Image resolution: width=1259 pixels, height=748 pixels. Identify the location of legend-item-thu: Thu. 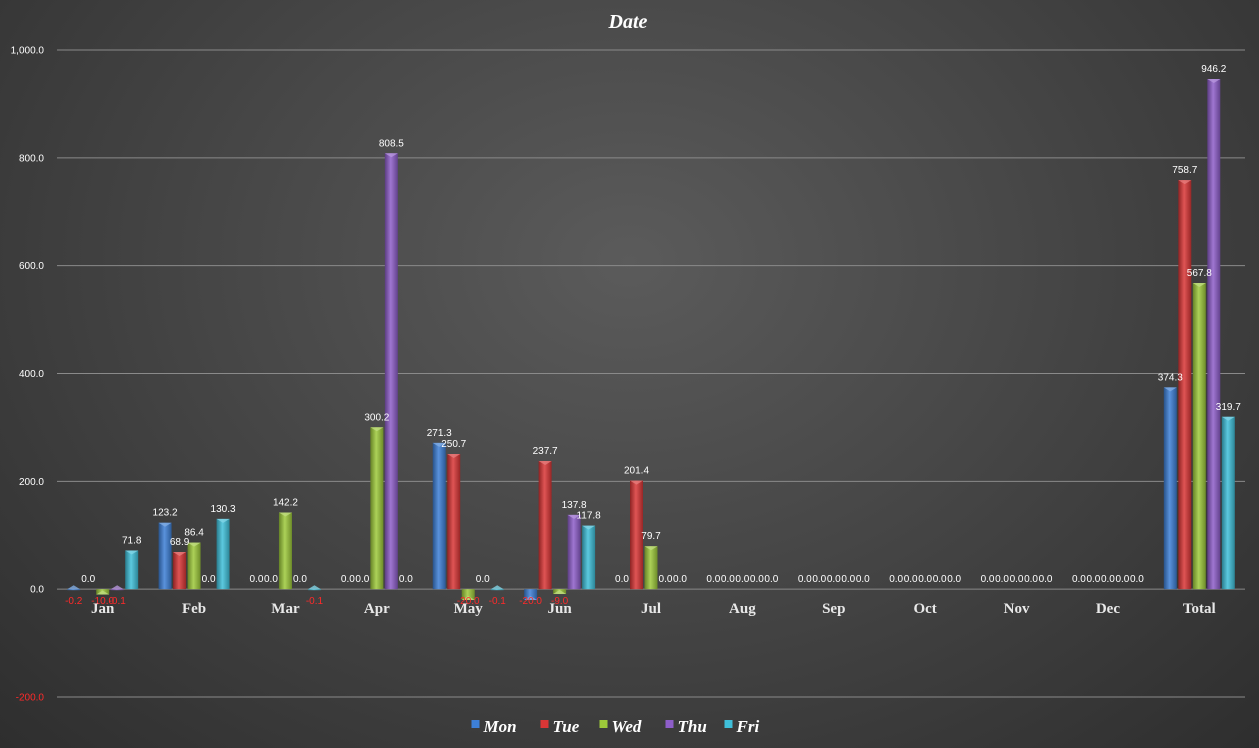
(686, 726).